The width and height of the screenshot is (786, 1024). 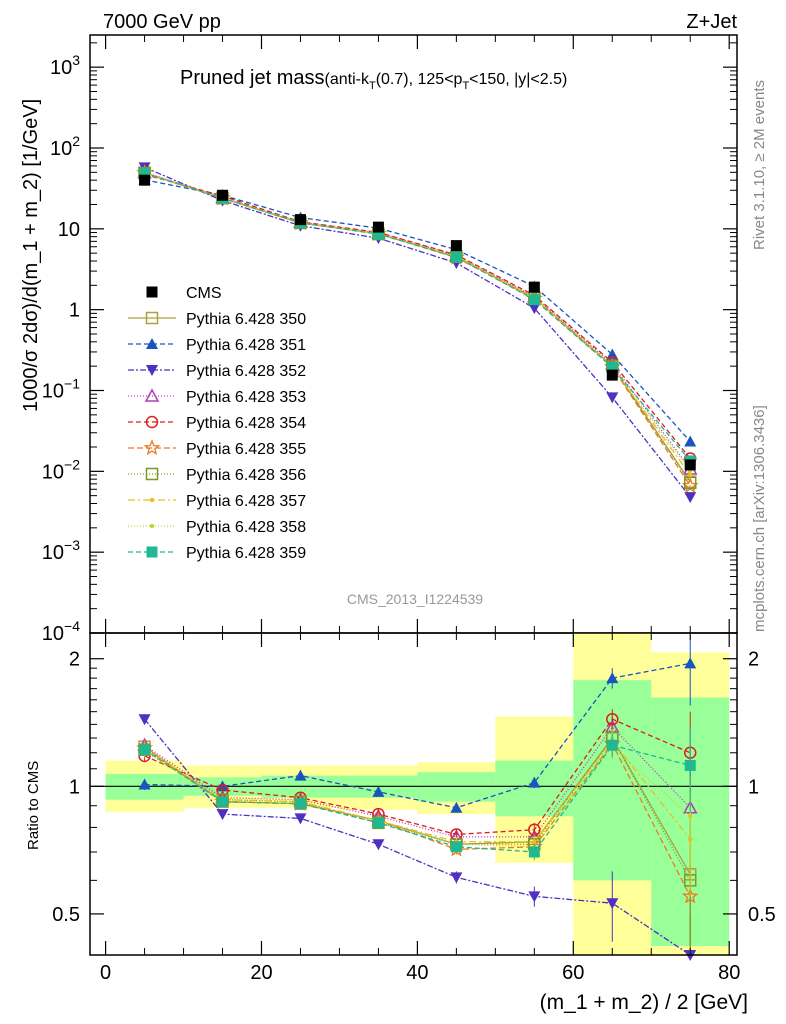 I want to click on legend-label: Pythia 6.428 356, so click(x=246, y=475).